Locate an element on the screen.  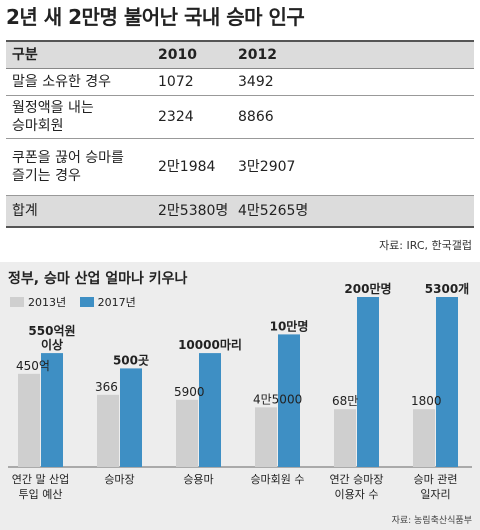
header-category: 구분 is located at coordinates (25, 55).